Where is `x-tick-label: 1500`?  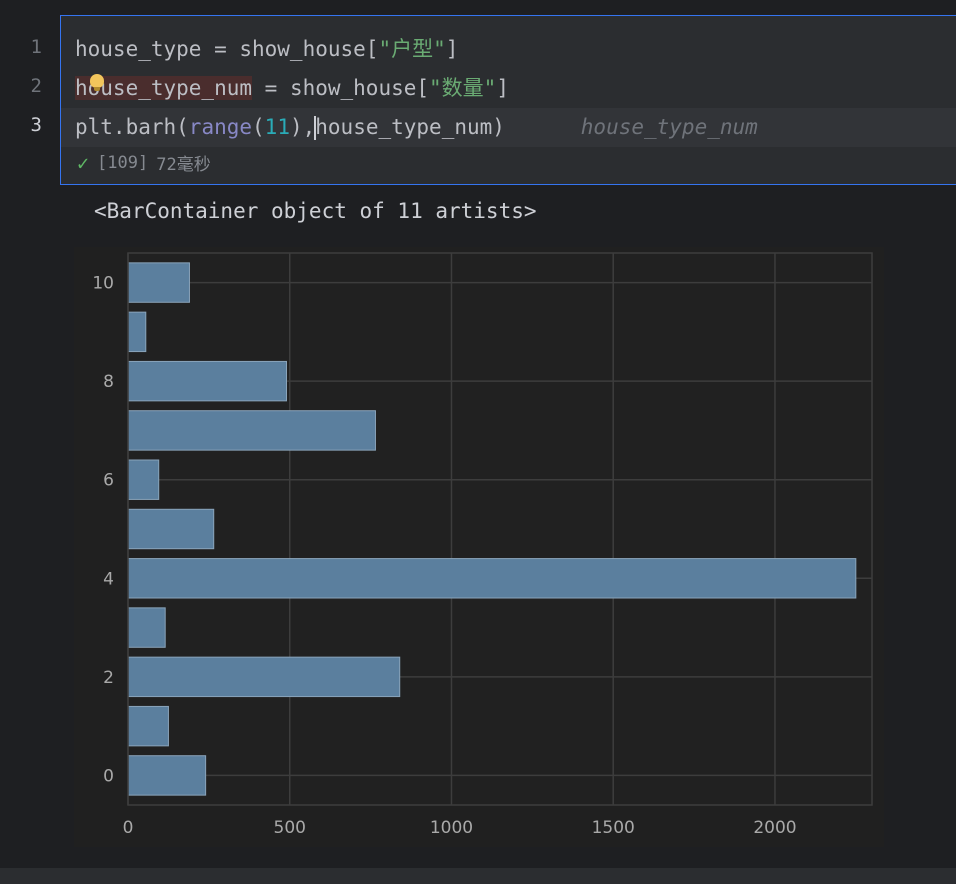
x-tick-label: 1500 is located at coordinates (613, 828).